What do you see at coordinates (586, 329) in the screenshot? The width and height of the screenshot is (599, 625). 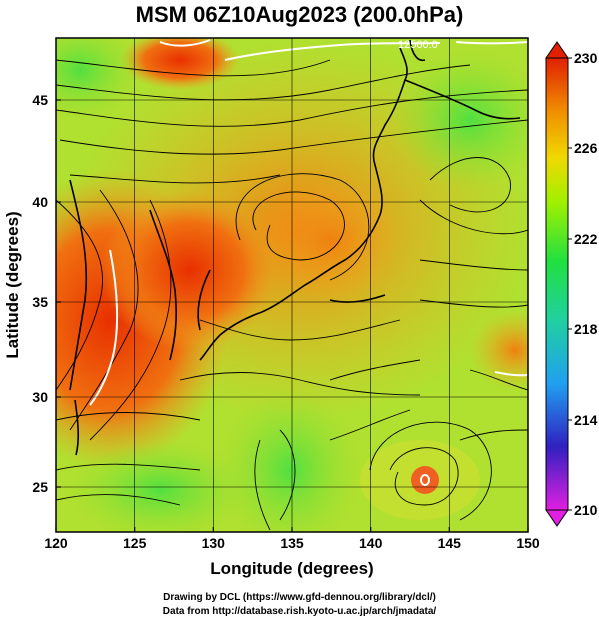 I see `colorbar-tick-label: 218` at bounding box center [586, 329].